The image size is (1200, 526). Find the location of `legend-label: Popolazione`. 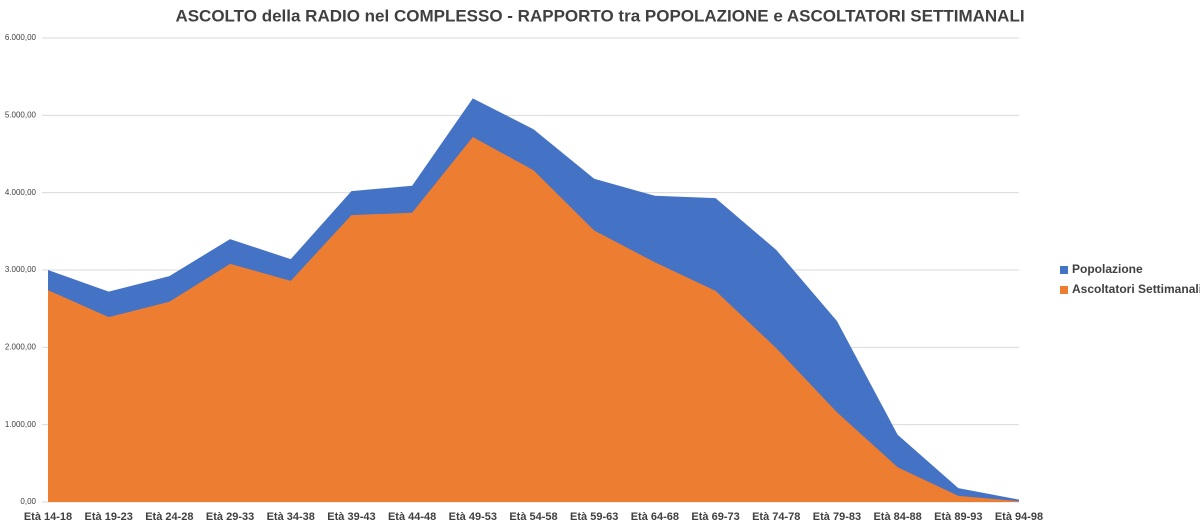

legend-label: Popolazione is located at coordinates (1107, 269).